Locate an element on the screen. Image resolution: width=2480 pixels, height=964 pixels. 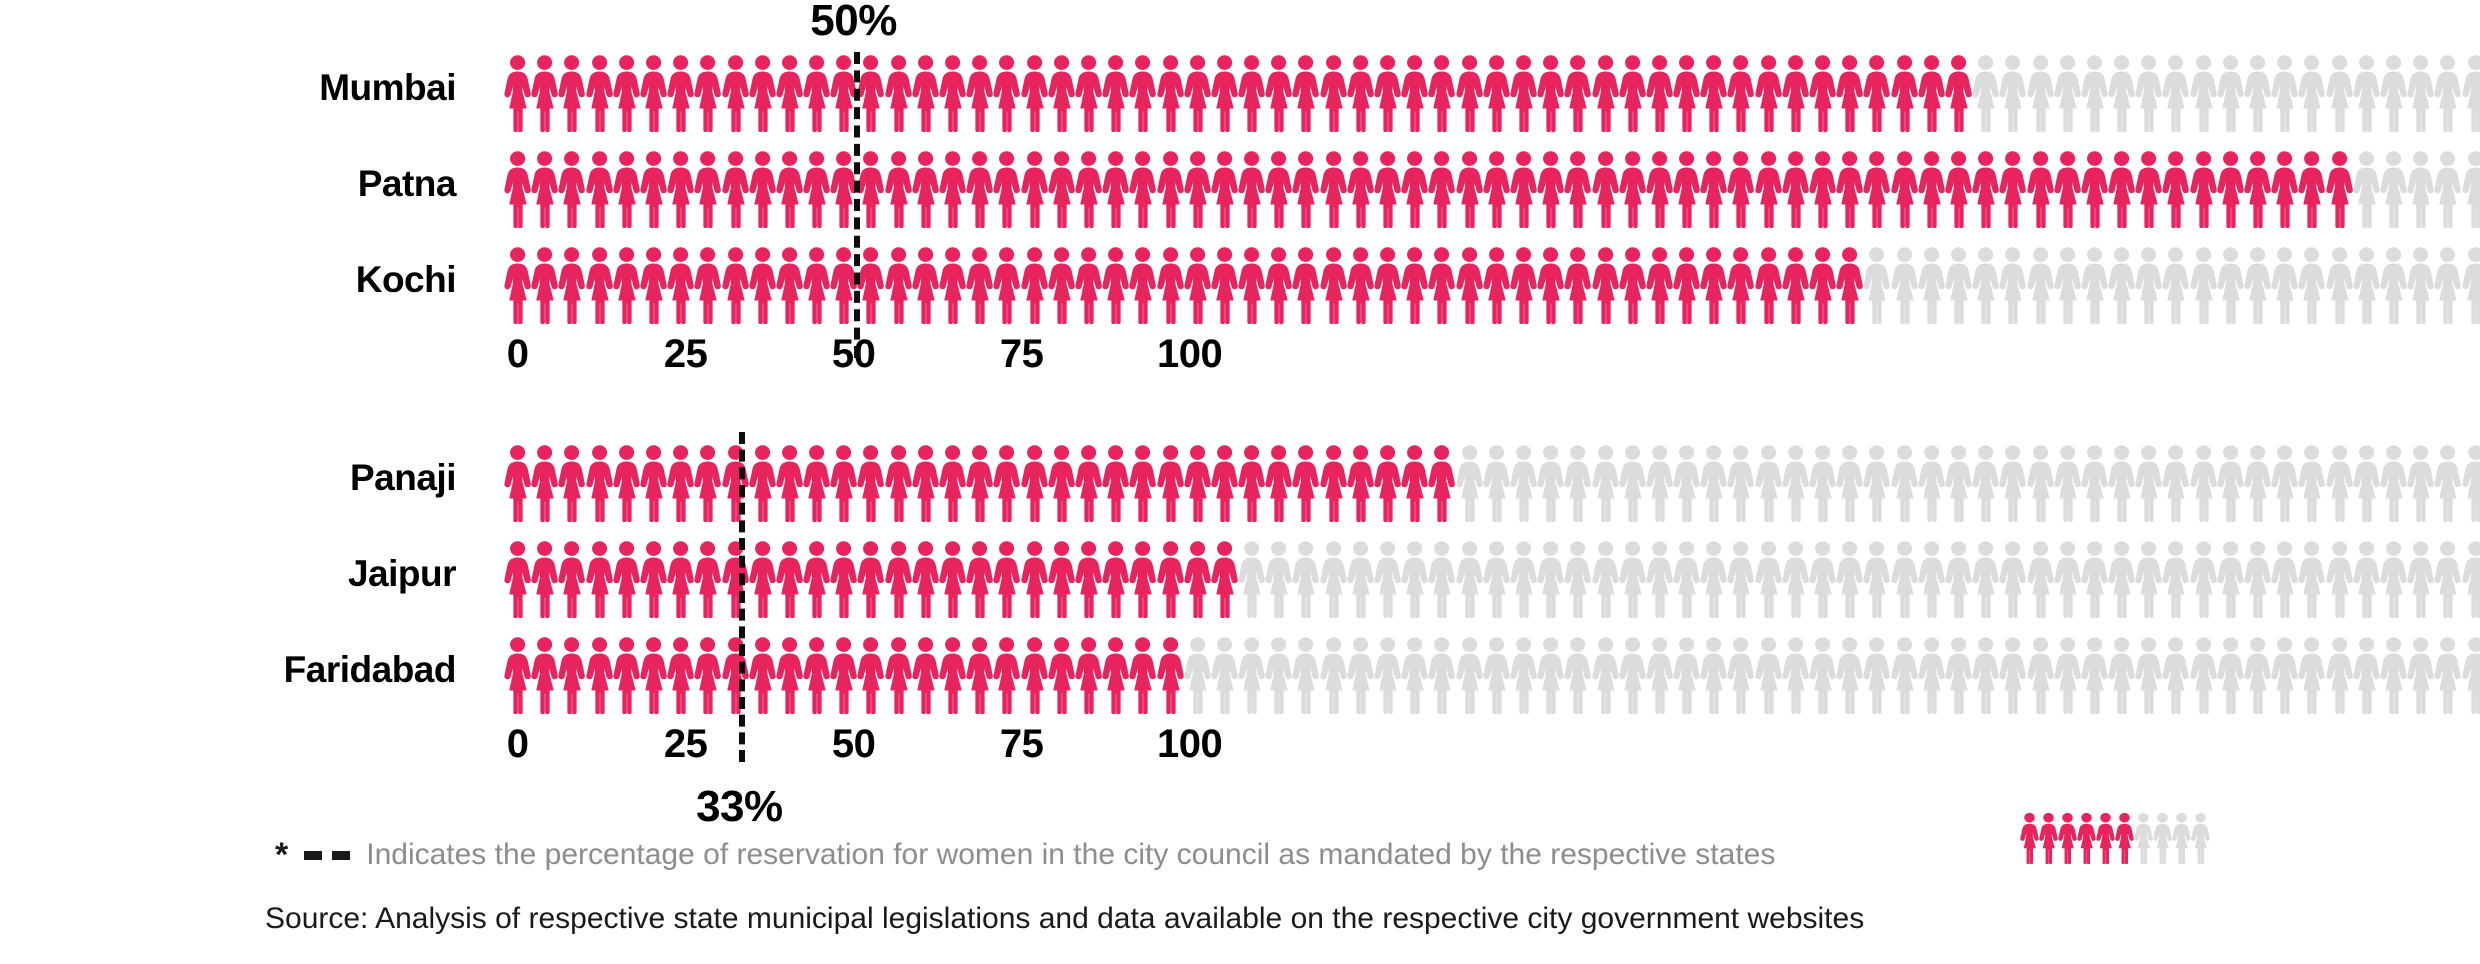
panel-top-axis: 0 25 50 75 100 is located at coordinates (1240, 360).